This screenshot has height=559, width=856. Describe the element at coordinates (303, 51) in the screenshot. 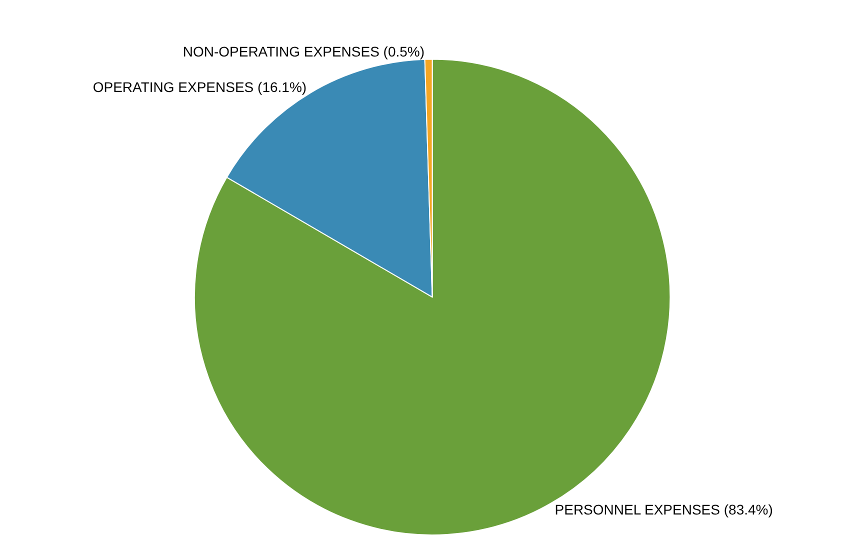

I see `slice-label: NON-OPERATING EXPENSES (0.5%)` at that location.